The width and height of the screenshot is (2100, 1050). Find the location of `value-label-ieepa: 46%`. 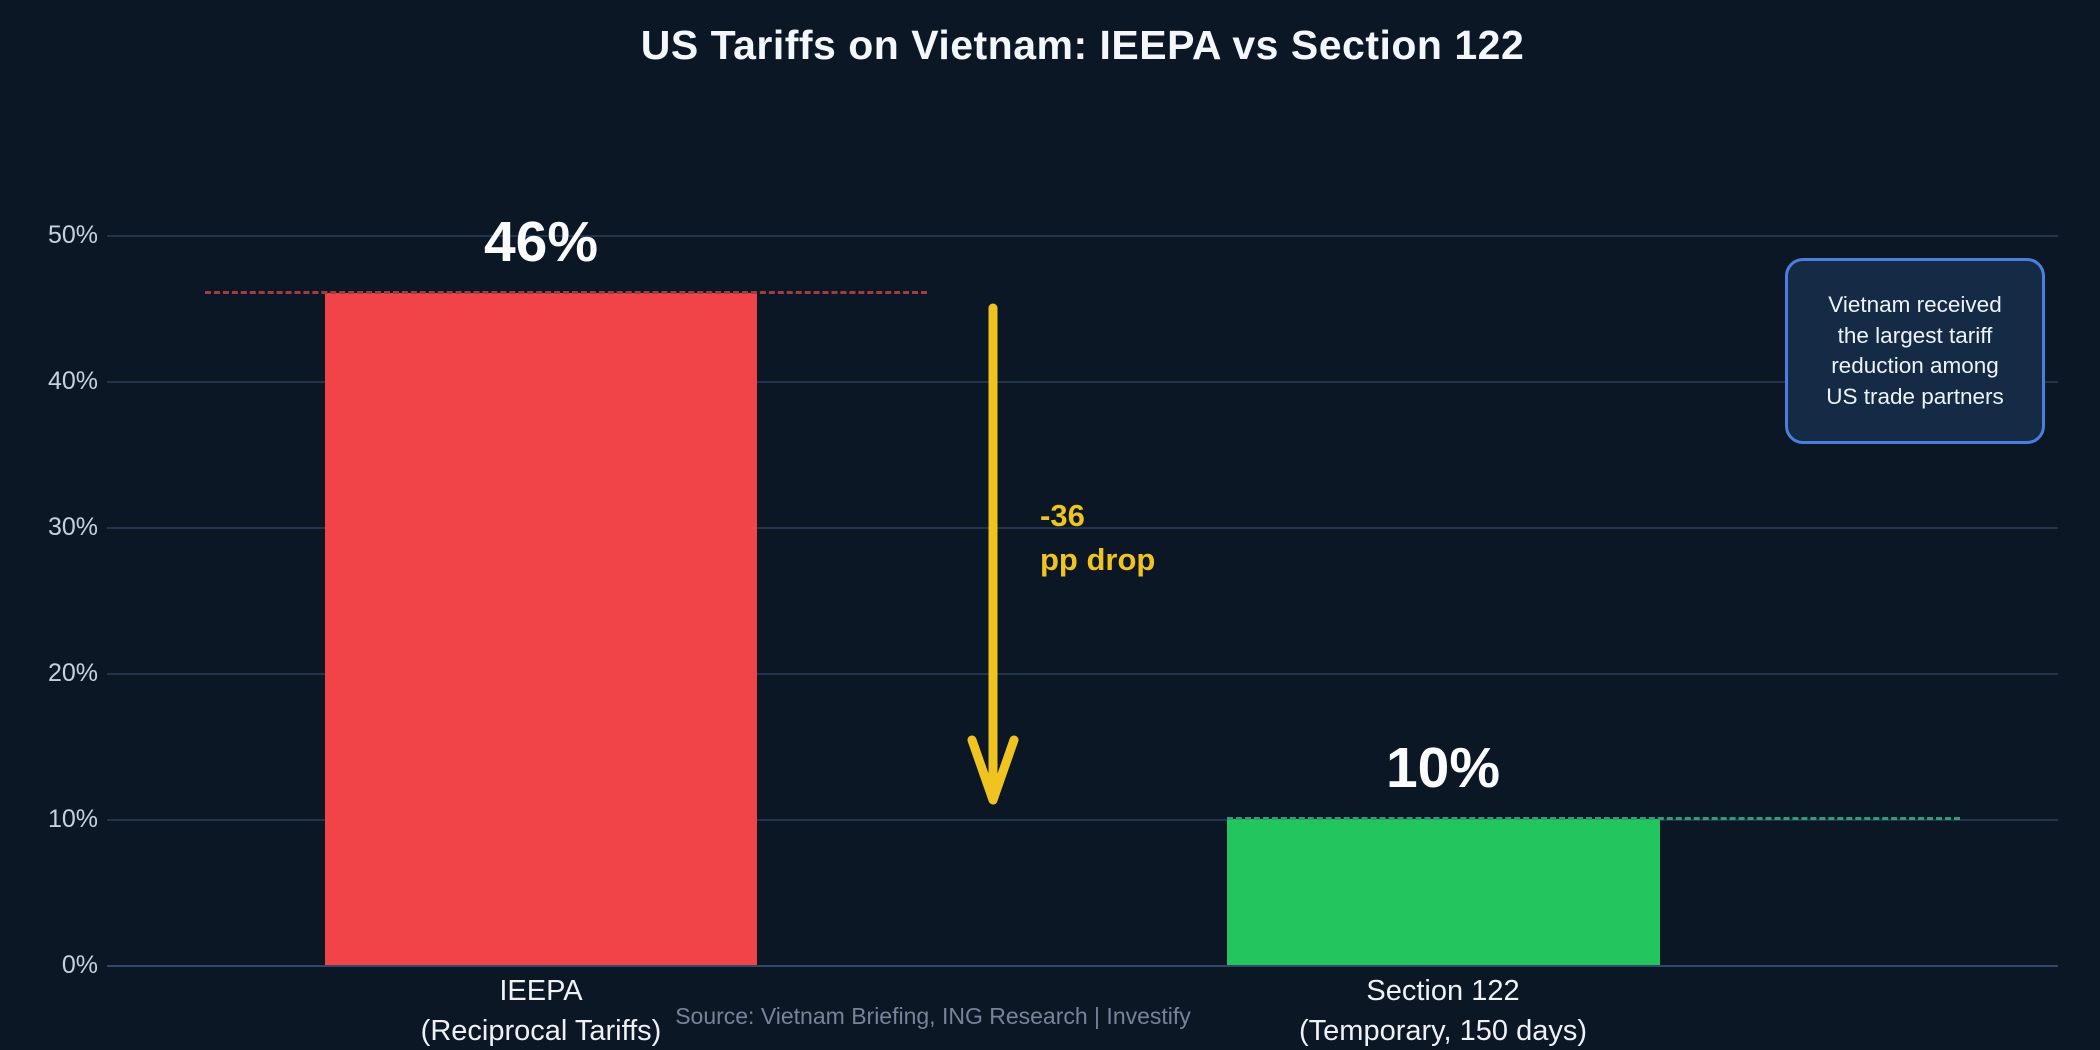

value-label-ieepa: 46% is located at coordinates (541, 242).